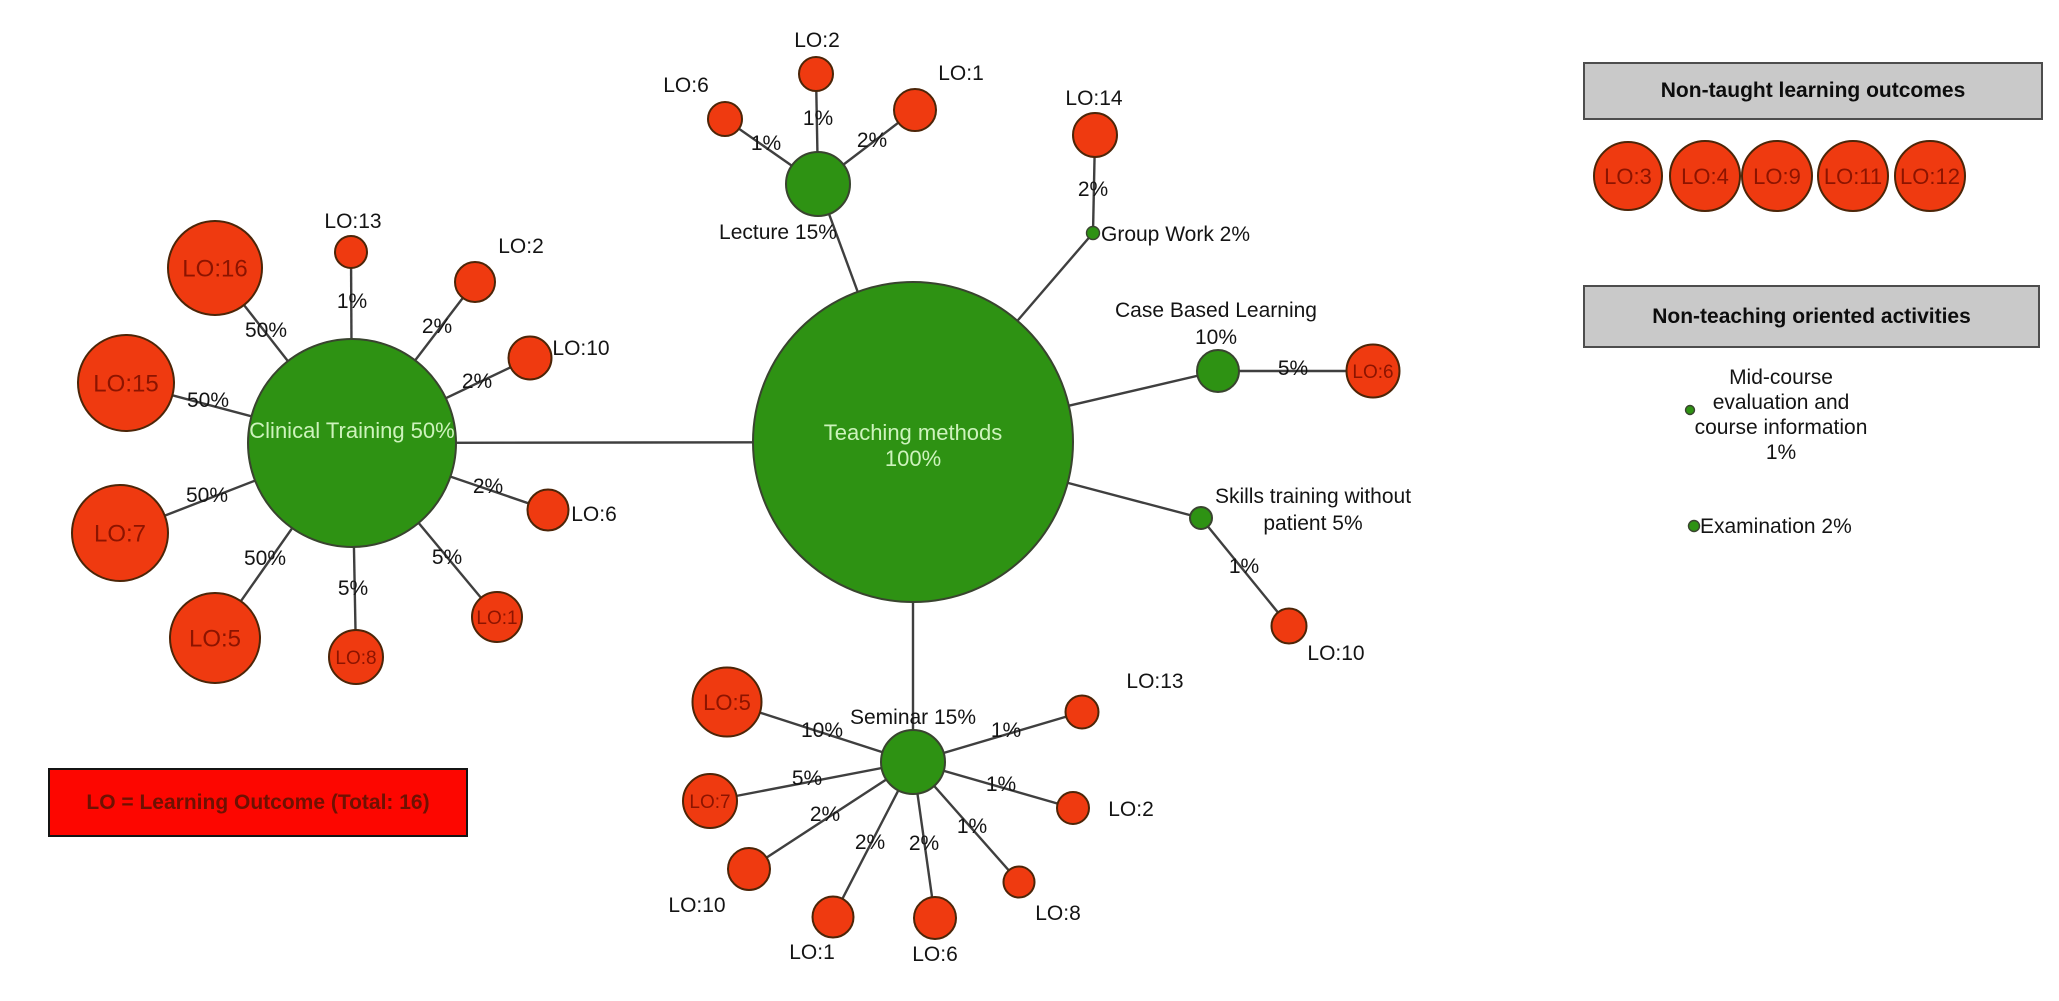 This screenshot has height=1001, width=2059. What do you see at coordinates (521, 246) in the screenshot?
I see `node-outside-label-c2: LO:2` at bounding box center [521, 246].